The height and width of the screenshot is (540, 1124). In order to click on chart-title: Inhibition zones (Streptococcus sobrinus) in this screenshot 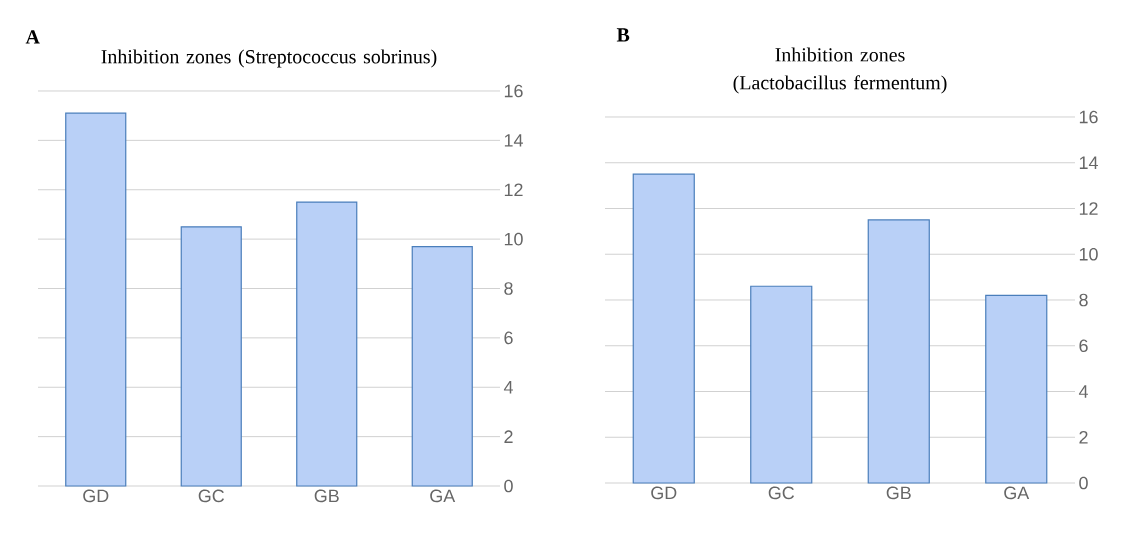, I will do `click(269, 58)`.